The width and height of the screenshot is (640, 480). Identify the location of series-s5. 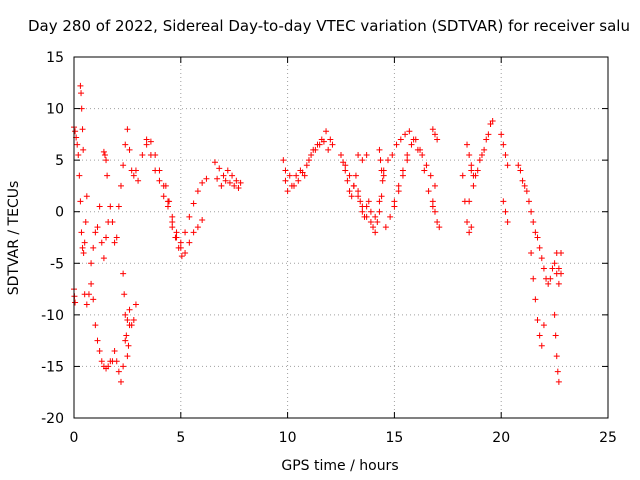
(113, 196).